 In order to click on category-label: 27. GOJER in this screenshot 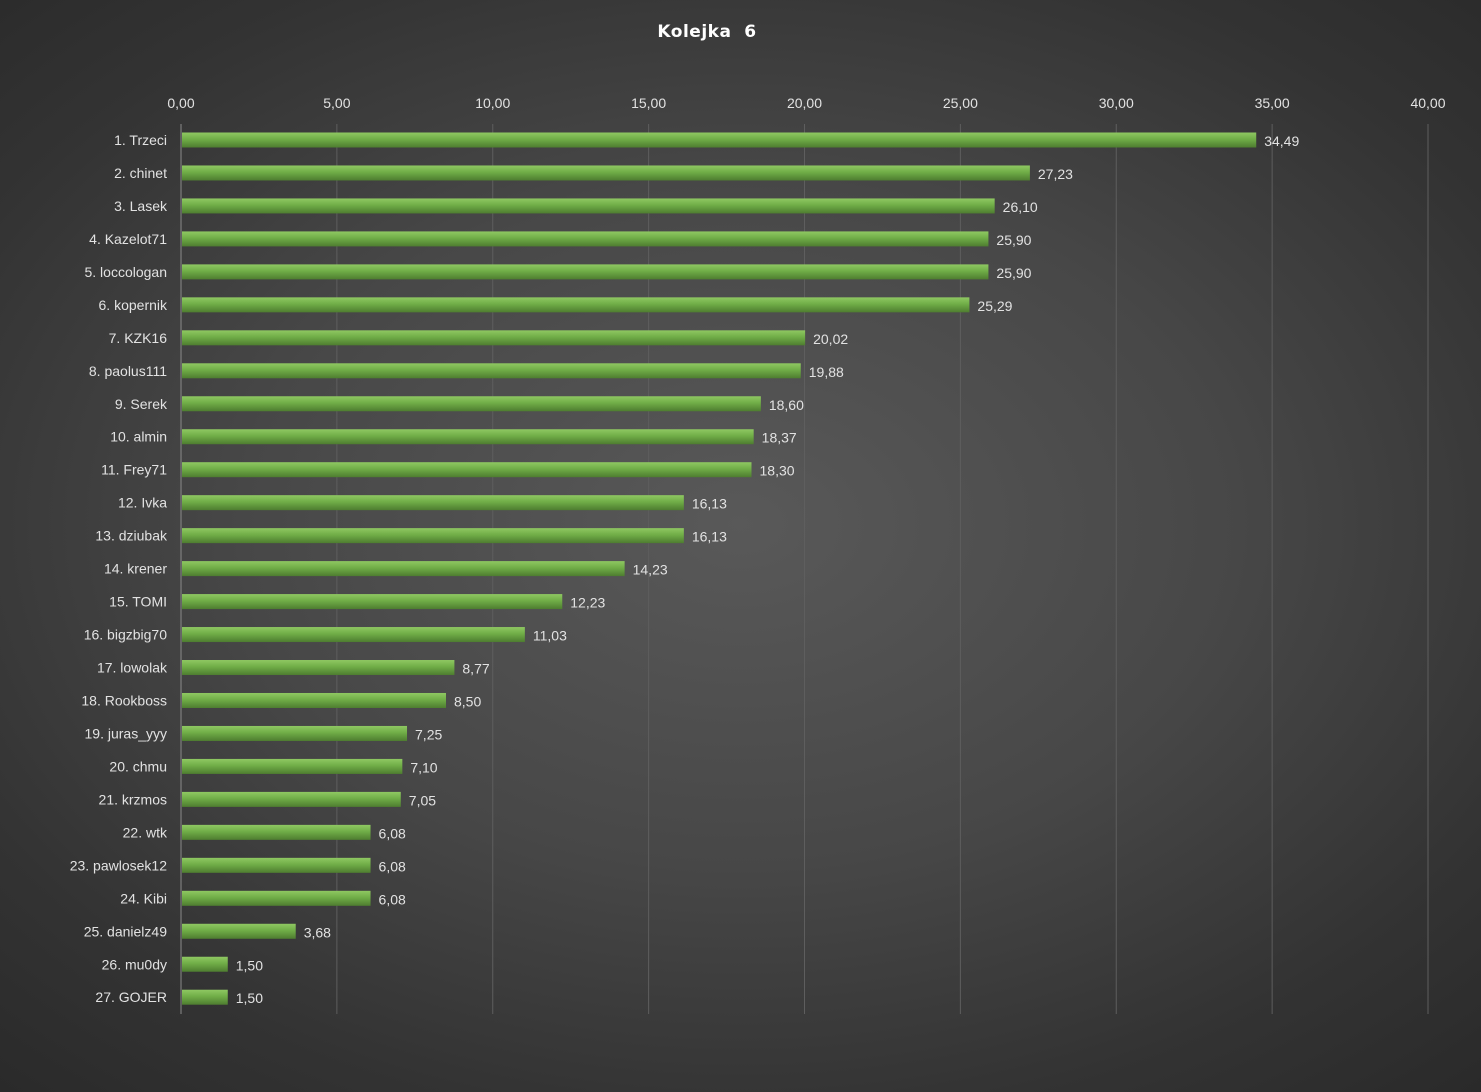, I will do `click(131, 997)`.